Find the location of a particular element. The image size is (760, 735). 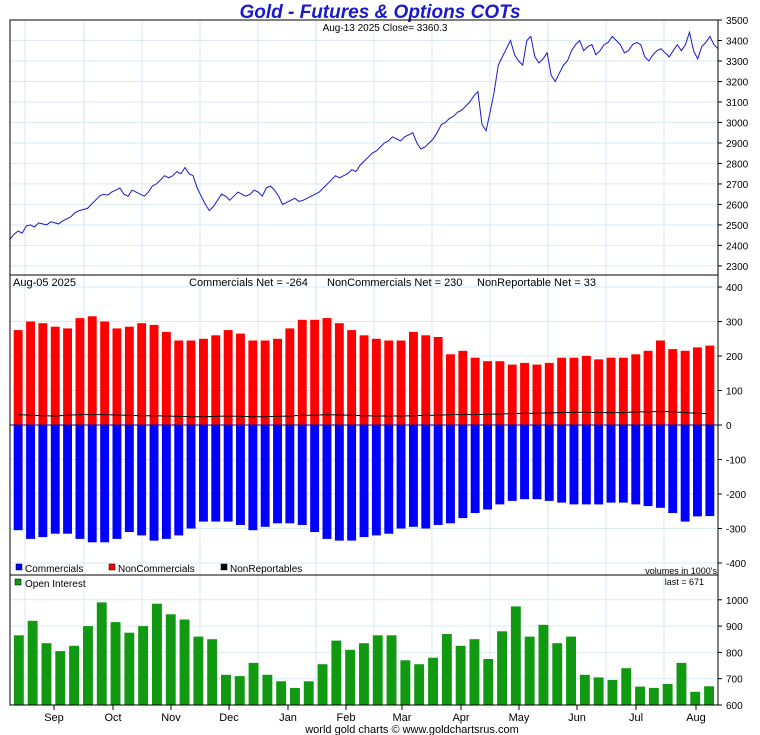

month-label-sep: Sep is located at coordinates (54, 718).